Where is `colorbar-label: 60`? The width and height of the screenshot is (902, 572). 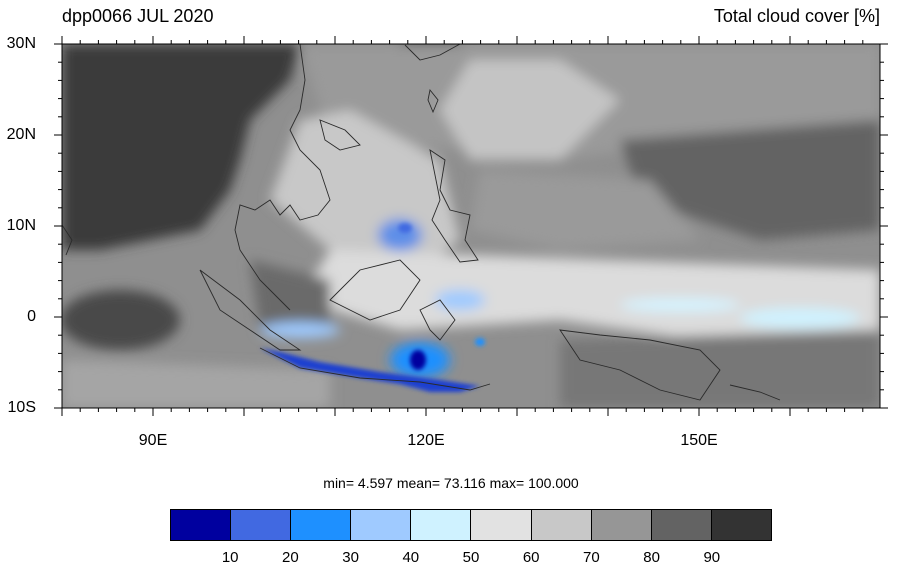
colorbar-label: 60 is located at coordinates (531, 557).